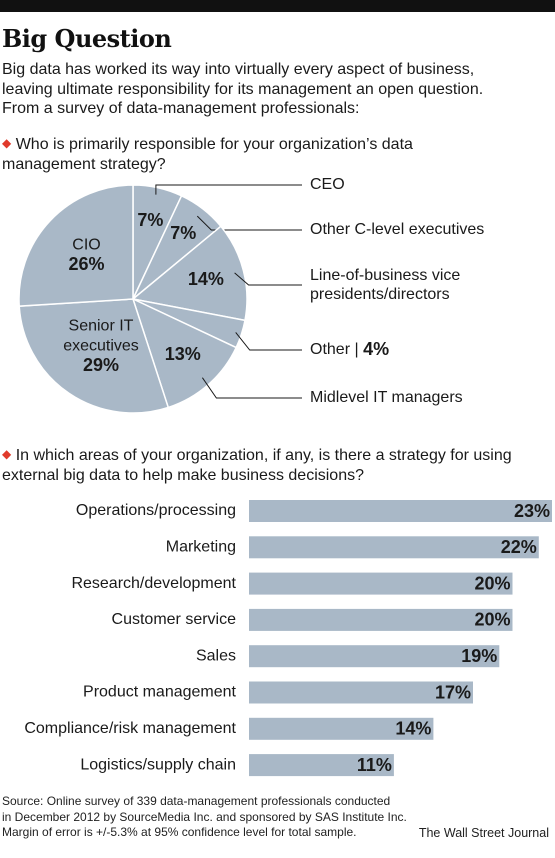  What do you see at coordinates (201, 547) in the screenshot?
I see `category-label: Marketing` at bounding box center [201, 547].